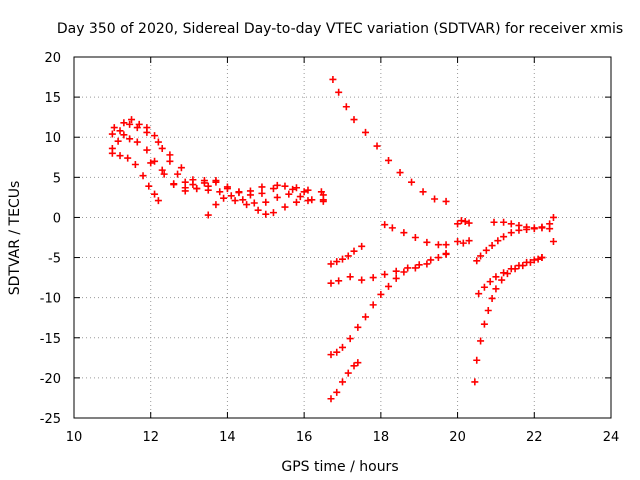 The width and height of the screenshot is (640, 480). I want to click on x-tick-label: 12, so click(150, 437).